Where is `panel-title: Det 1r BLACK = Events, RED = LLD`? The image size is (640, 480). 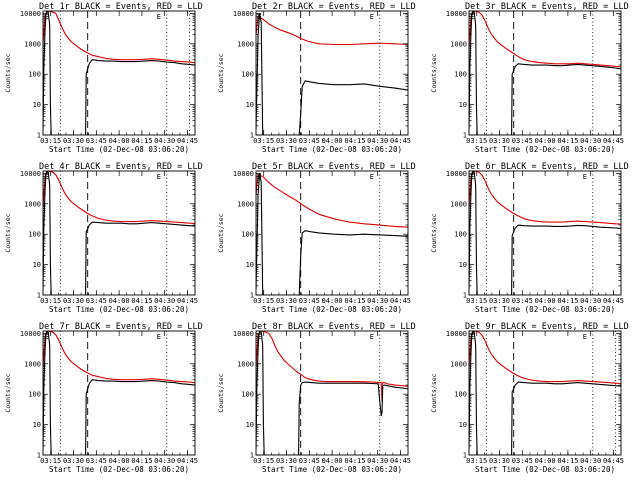 panel-title: Det 1r BLACK = Events, RED = LLD is located at coordinates (121, 7).